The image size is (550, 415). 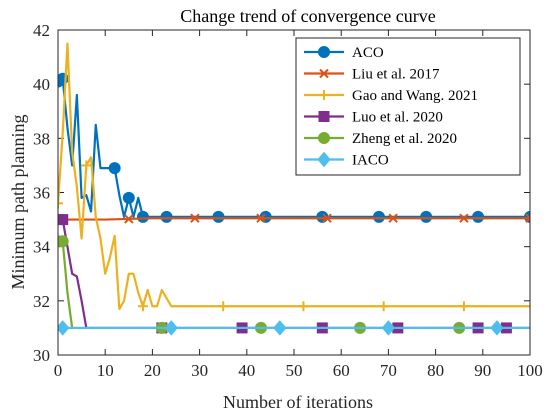 What do you see at coordinates (408, 106) in the screenshot?
I see `legend-box` at bounding box center [408, 106].